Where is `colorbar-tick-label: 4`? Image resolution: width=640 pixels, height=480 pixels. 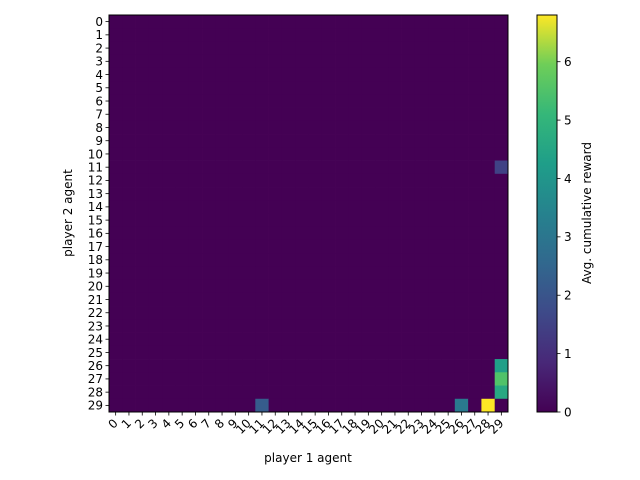 colorbar-tick-label: 4 is located at coordinates (568, 179).